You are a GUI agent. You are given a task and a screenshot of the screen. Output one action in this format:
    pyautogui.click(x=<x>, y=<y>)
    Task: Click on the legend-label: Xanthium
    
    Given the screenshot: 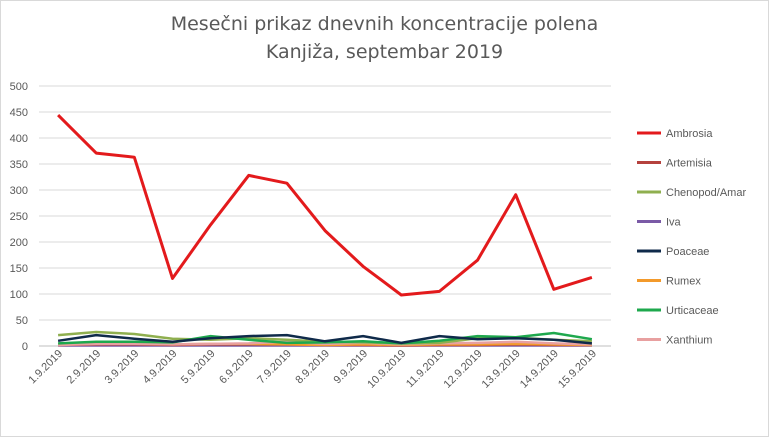 What is the action you would take?
    pyautogui.click(x=689, y=341)
    